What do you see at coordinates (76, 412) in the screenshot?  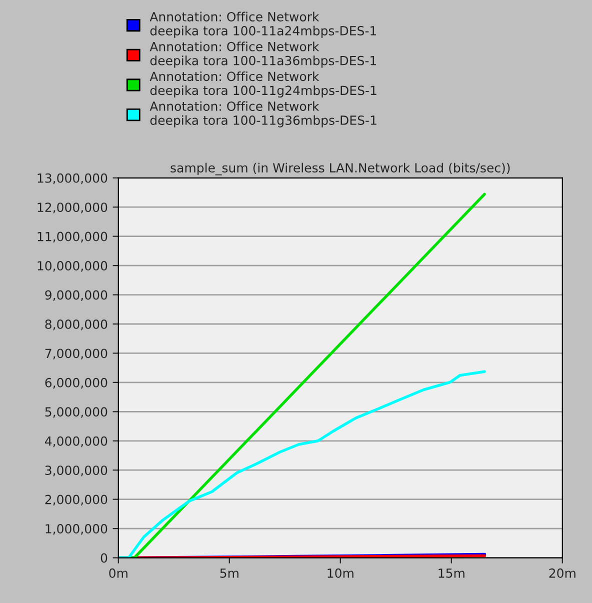 I see `y-tick-label: 5,000,000` at bounding box center [76, 412].